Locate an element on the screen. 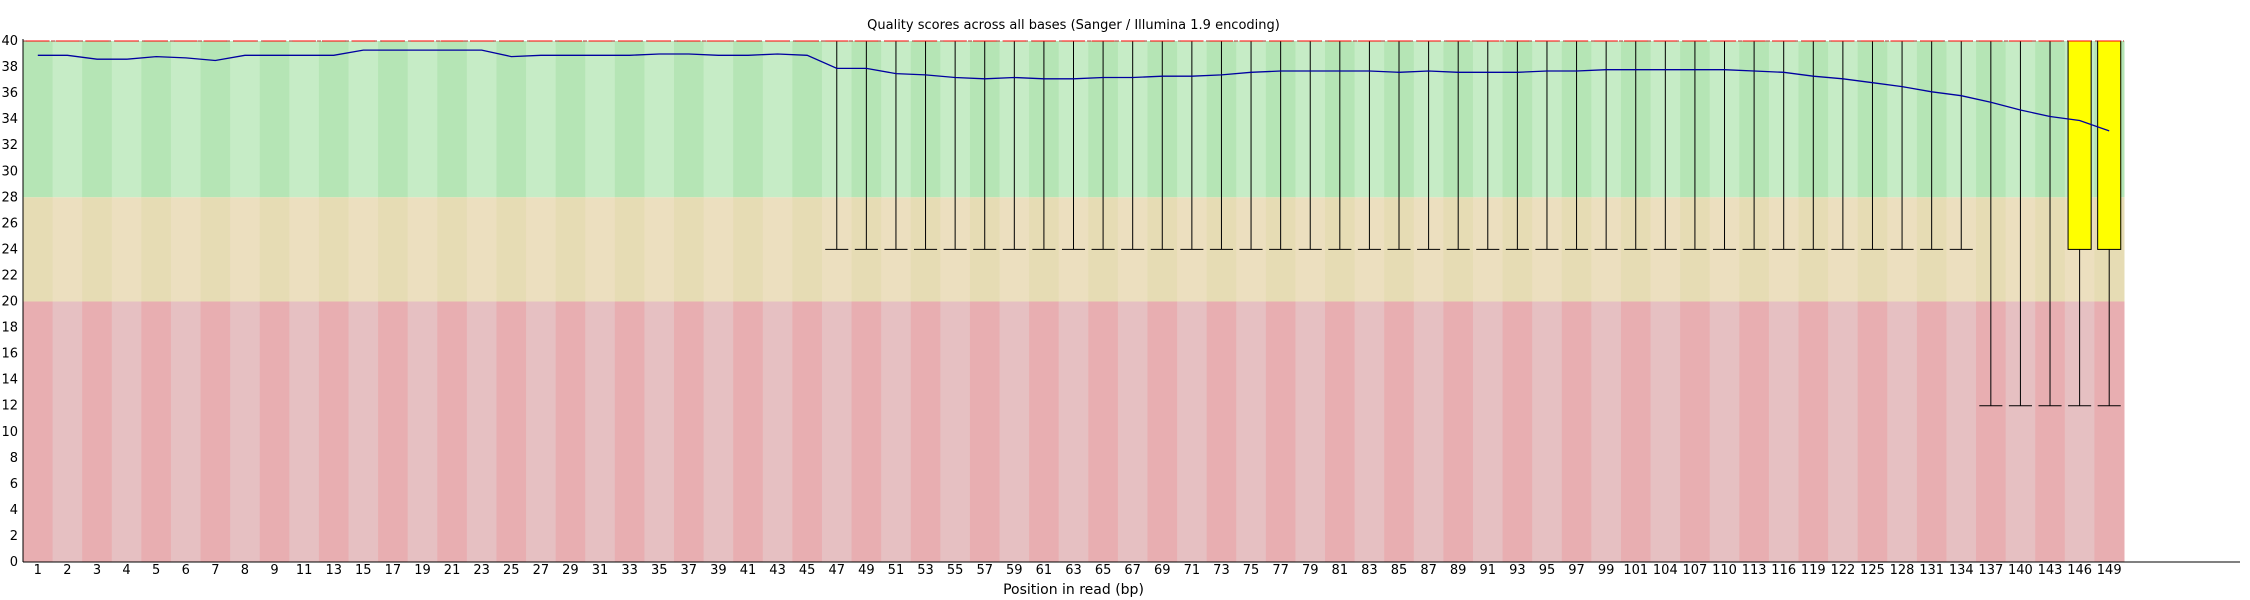  y-tick-label: 22 is located at coordinates (9, 275).